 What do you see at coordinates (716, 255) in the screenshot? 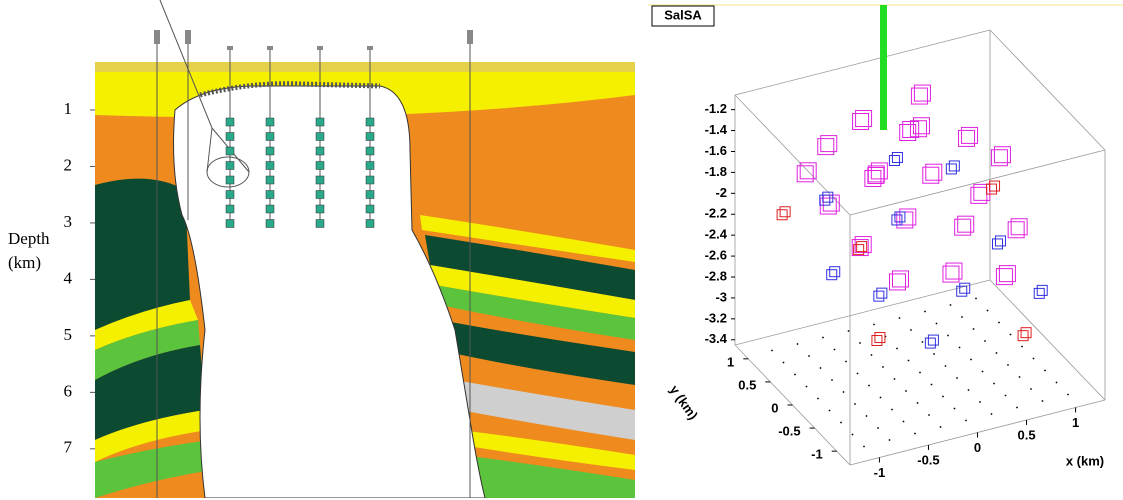
I see `z-tick-label: -2.6` at bounding box center [716, 255].